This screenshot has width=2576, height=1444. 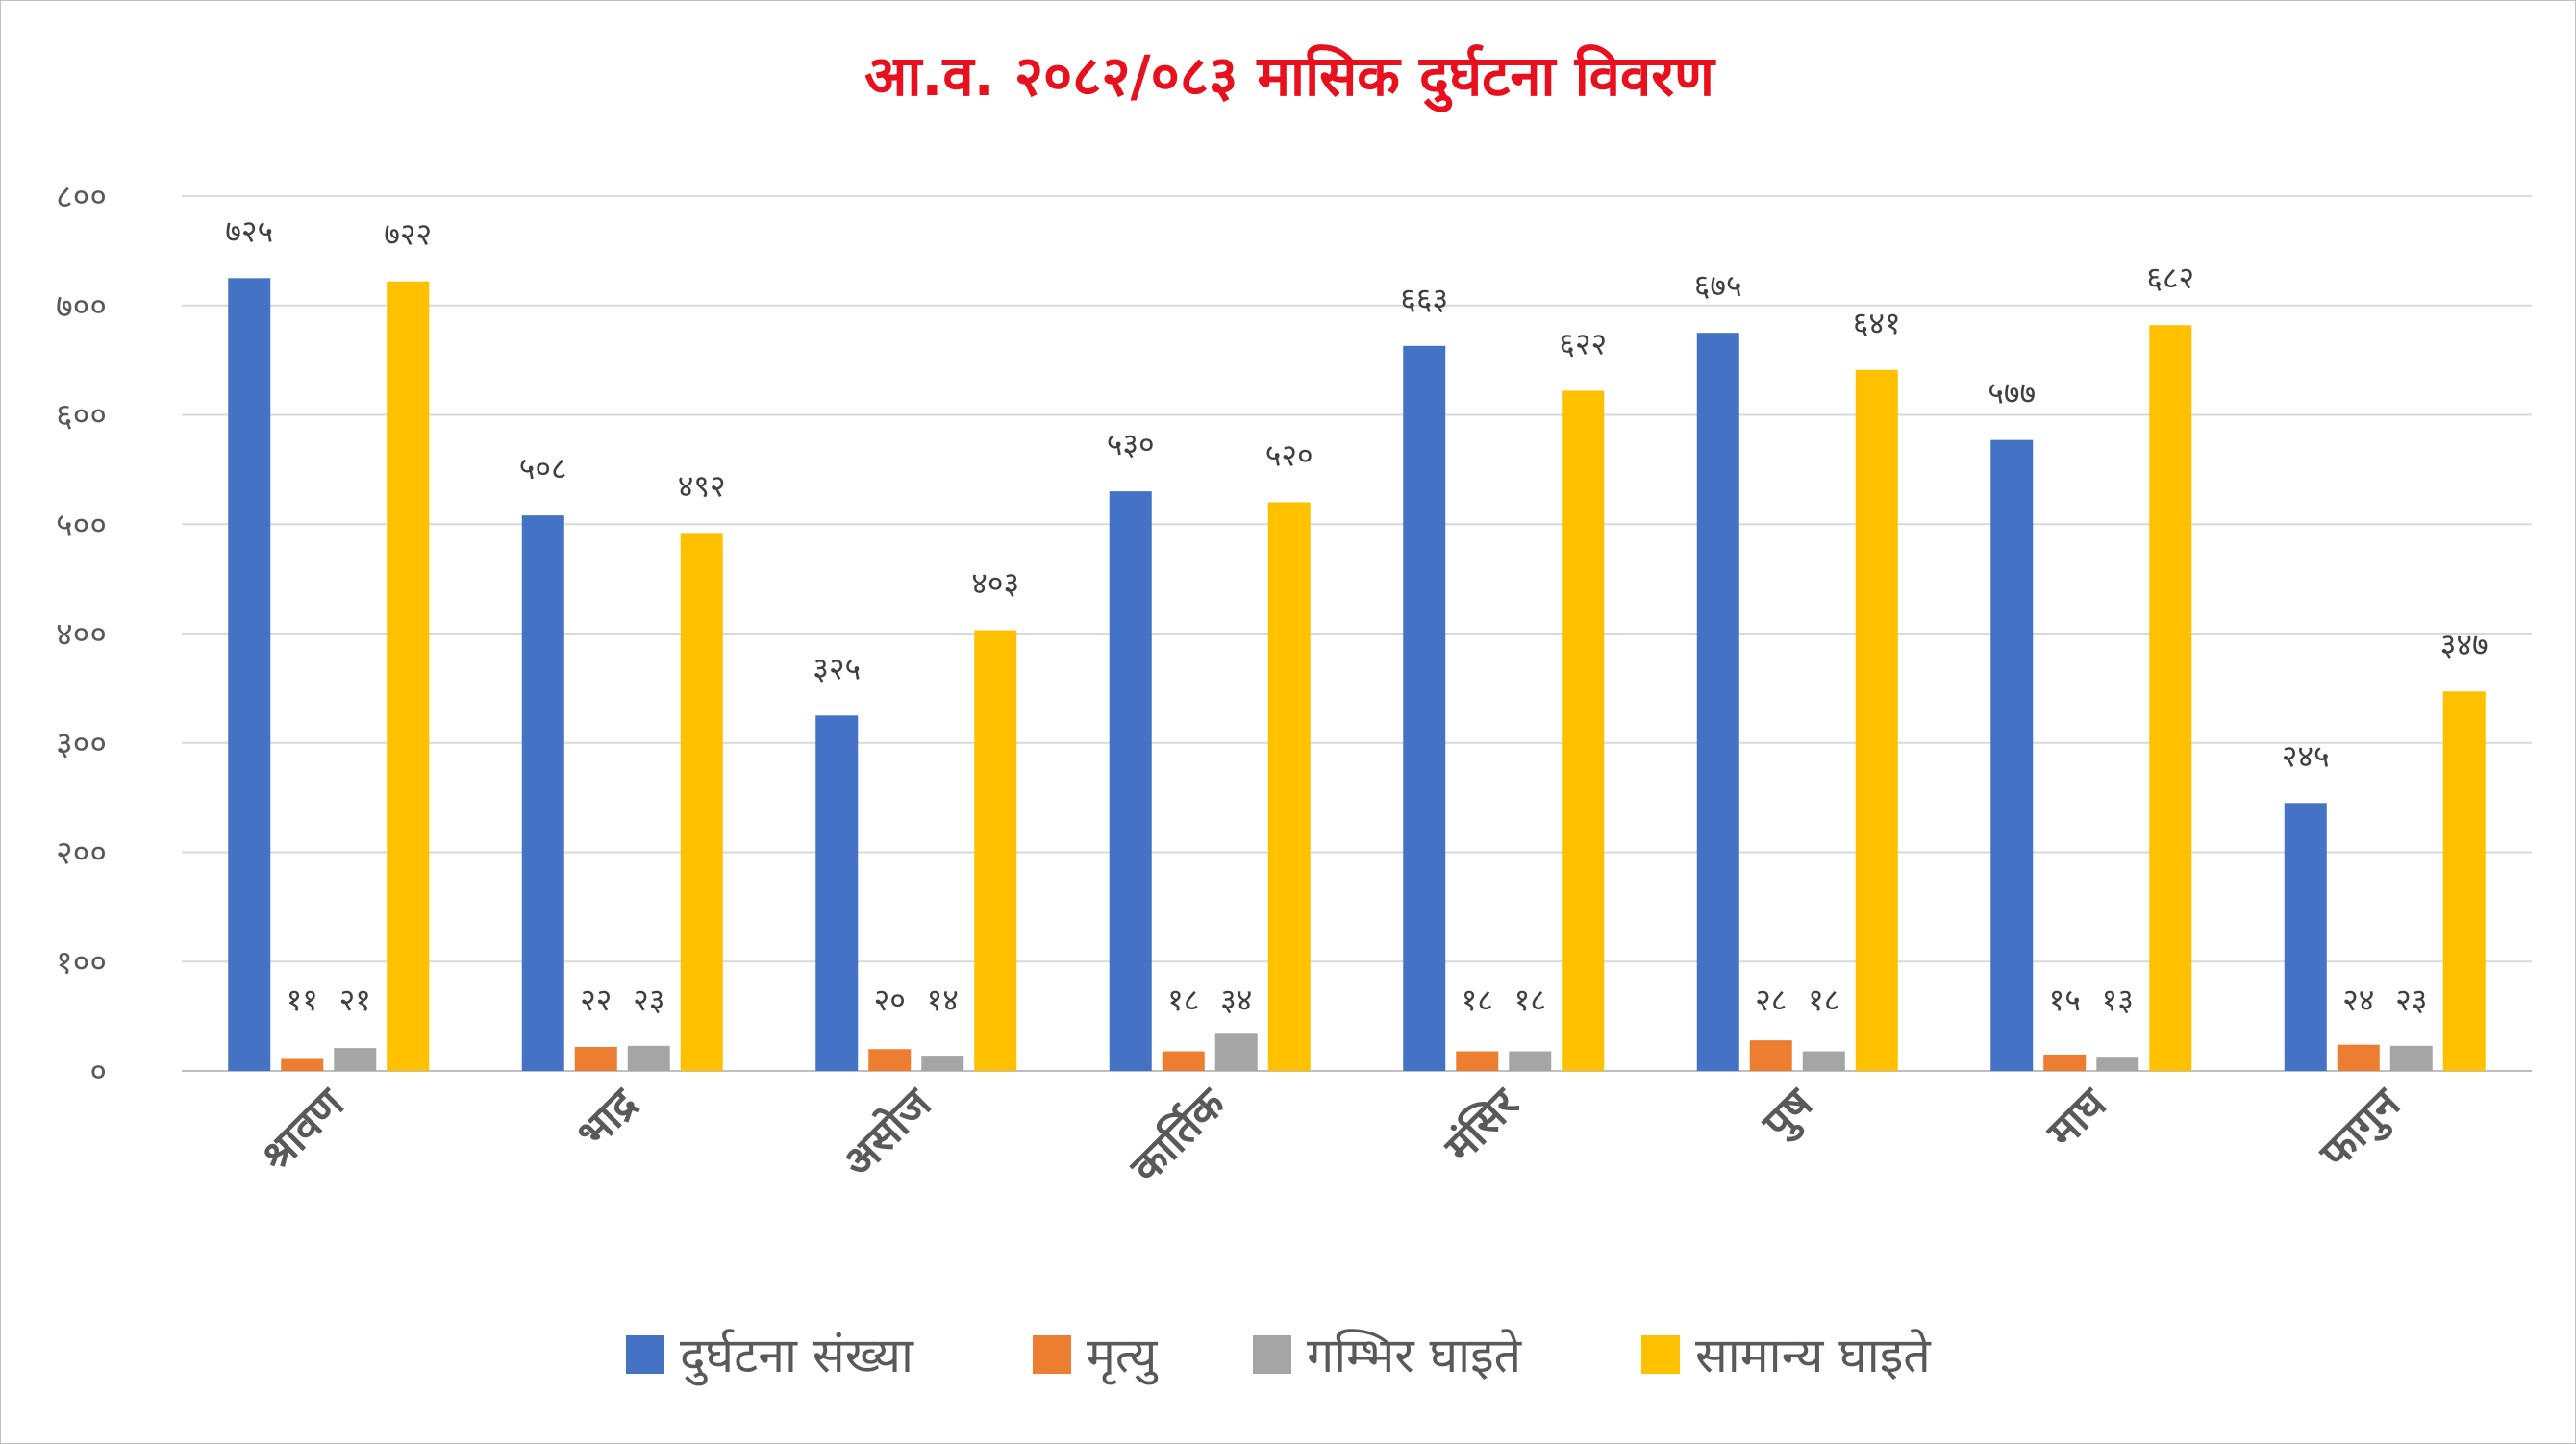 What do you see at coordinates (81, 853) in the screenshot?
I see `y-tick-label: २००` at bounding box center [81, 853].